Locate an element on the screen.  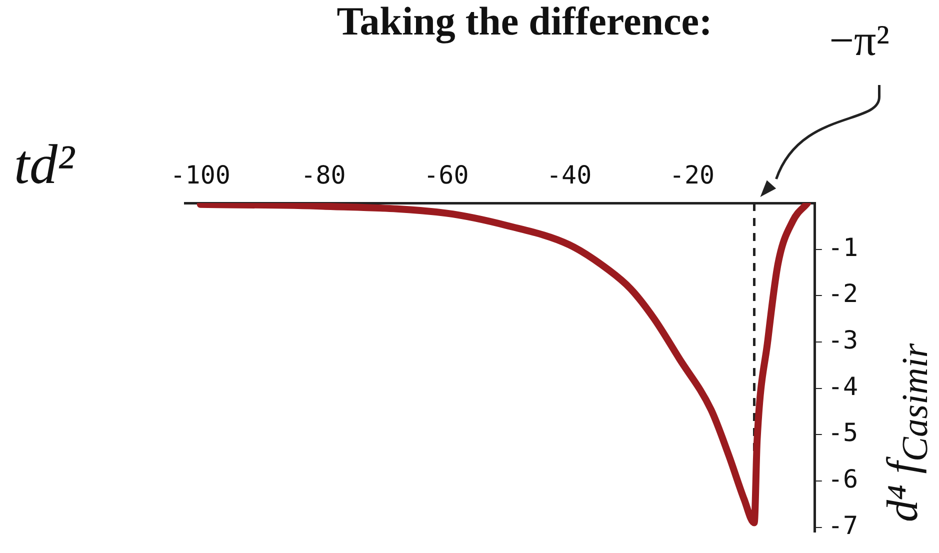
y-tick-label: -1 is located at coordinates (843, 247).